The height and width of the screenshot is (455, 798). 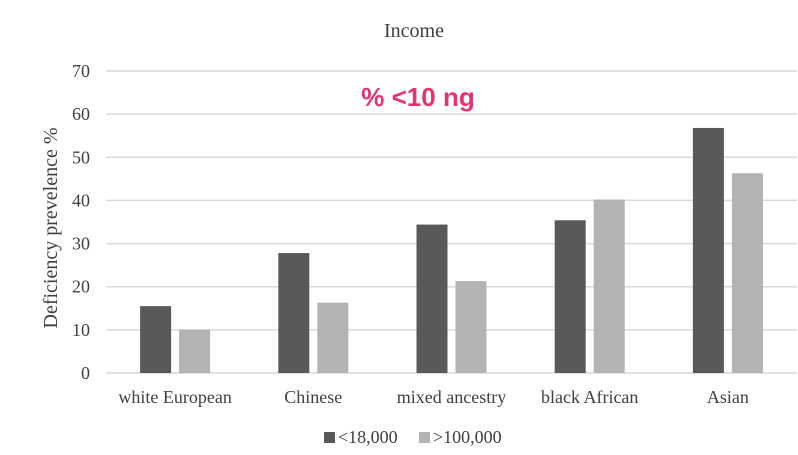 I want to click on y-tick-label: 60, so click(x=81, y=114).